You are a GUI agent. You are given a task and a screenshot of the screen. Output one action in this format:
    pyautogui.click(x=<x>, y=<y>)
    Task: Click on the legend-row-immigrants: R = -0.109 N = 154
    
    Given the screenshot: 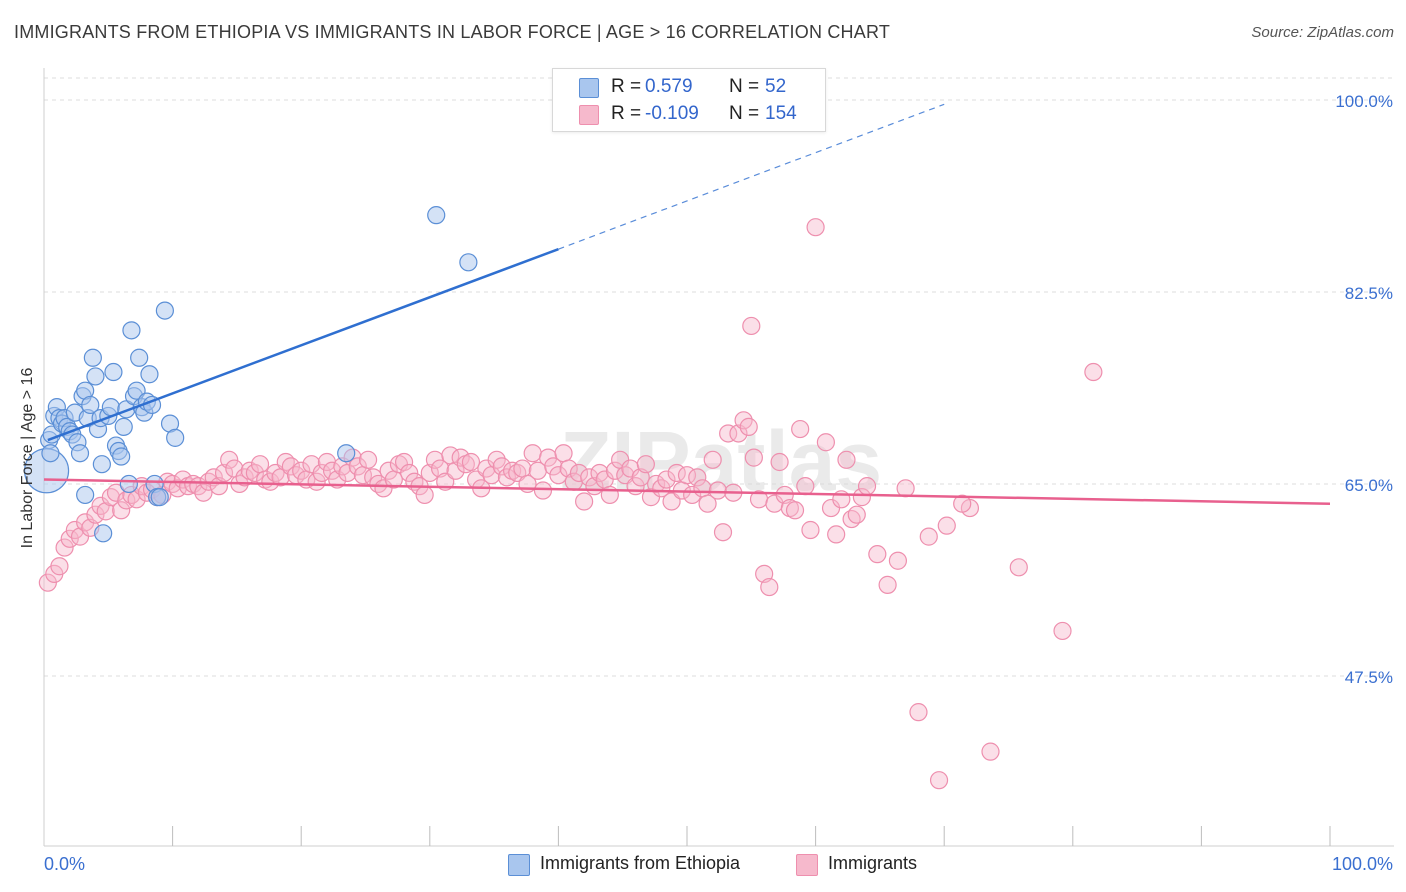 What is the action you would take?
    pyautogui.click(x=689, y=114)
    